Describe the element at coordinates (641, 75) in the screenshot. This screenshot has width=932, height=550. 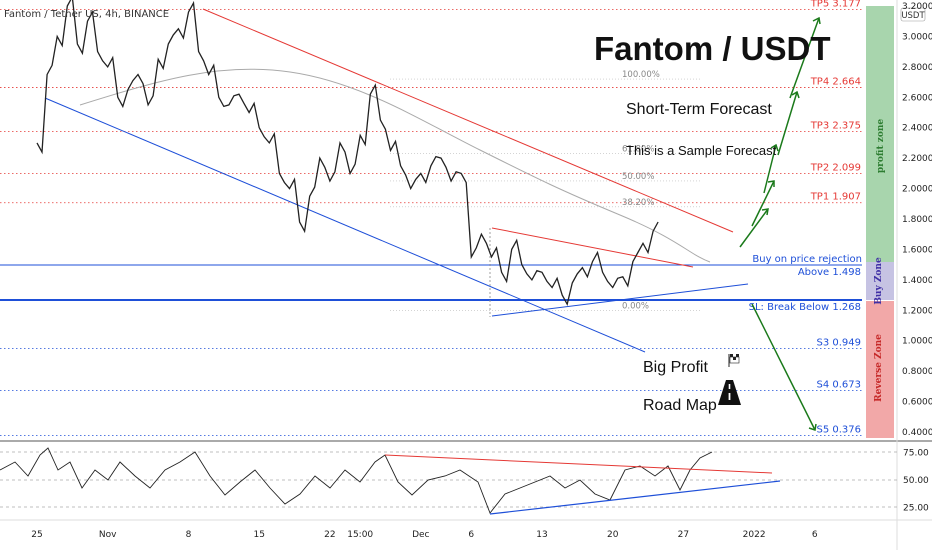
I see `fib-label: 100.00%` at that location.